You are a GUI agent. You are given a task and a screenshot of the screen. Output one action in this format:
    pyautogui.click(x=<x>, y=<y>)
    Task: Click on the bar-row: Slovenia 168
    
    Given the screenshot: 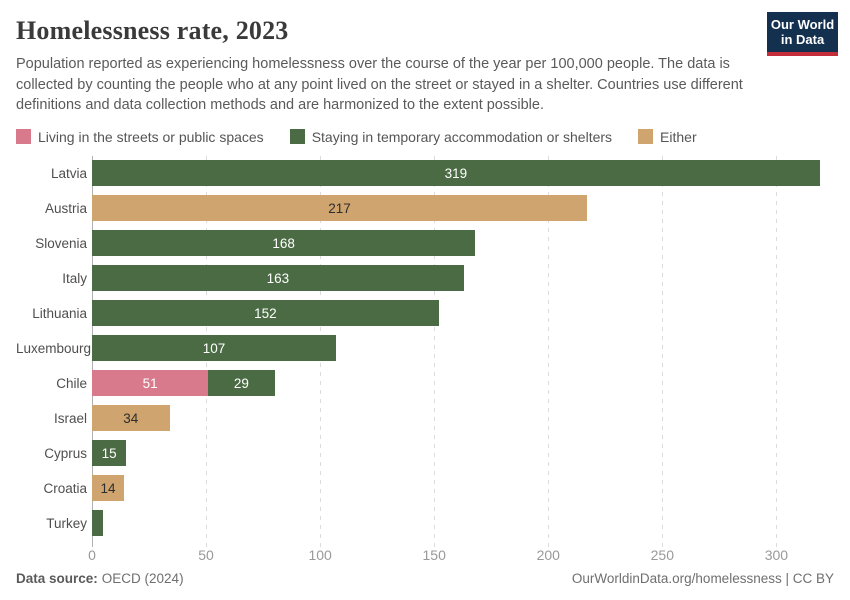 What is the action you would take?
    pyautogui.click(x=425, y=243)
    